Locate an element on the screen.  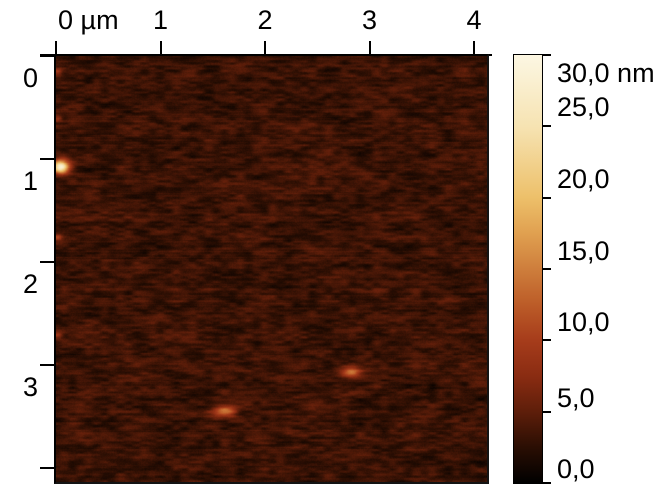
colorbar-tick-label: 25,0 is located at coordinates (583, 107).